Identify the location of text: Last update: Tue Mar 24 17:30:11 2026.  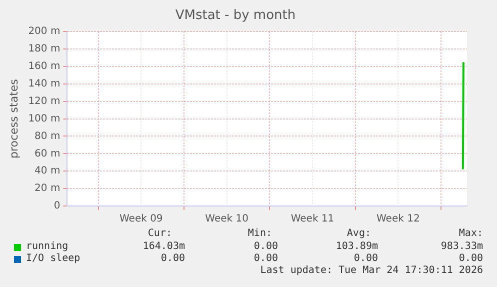
(371, 270).